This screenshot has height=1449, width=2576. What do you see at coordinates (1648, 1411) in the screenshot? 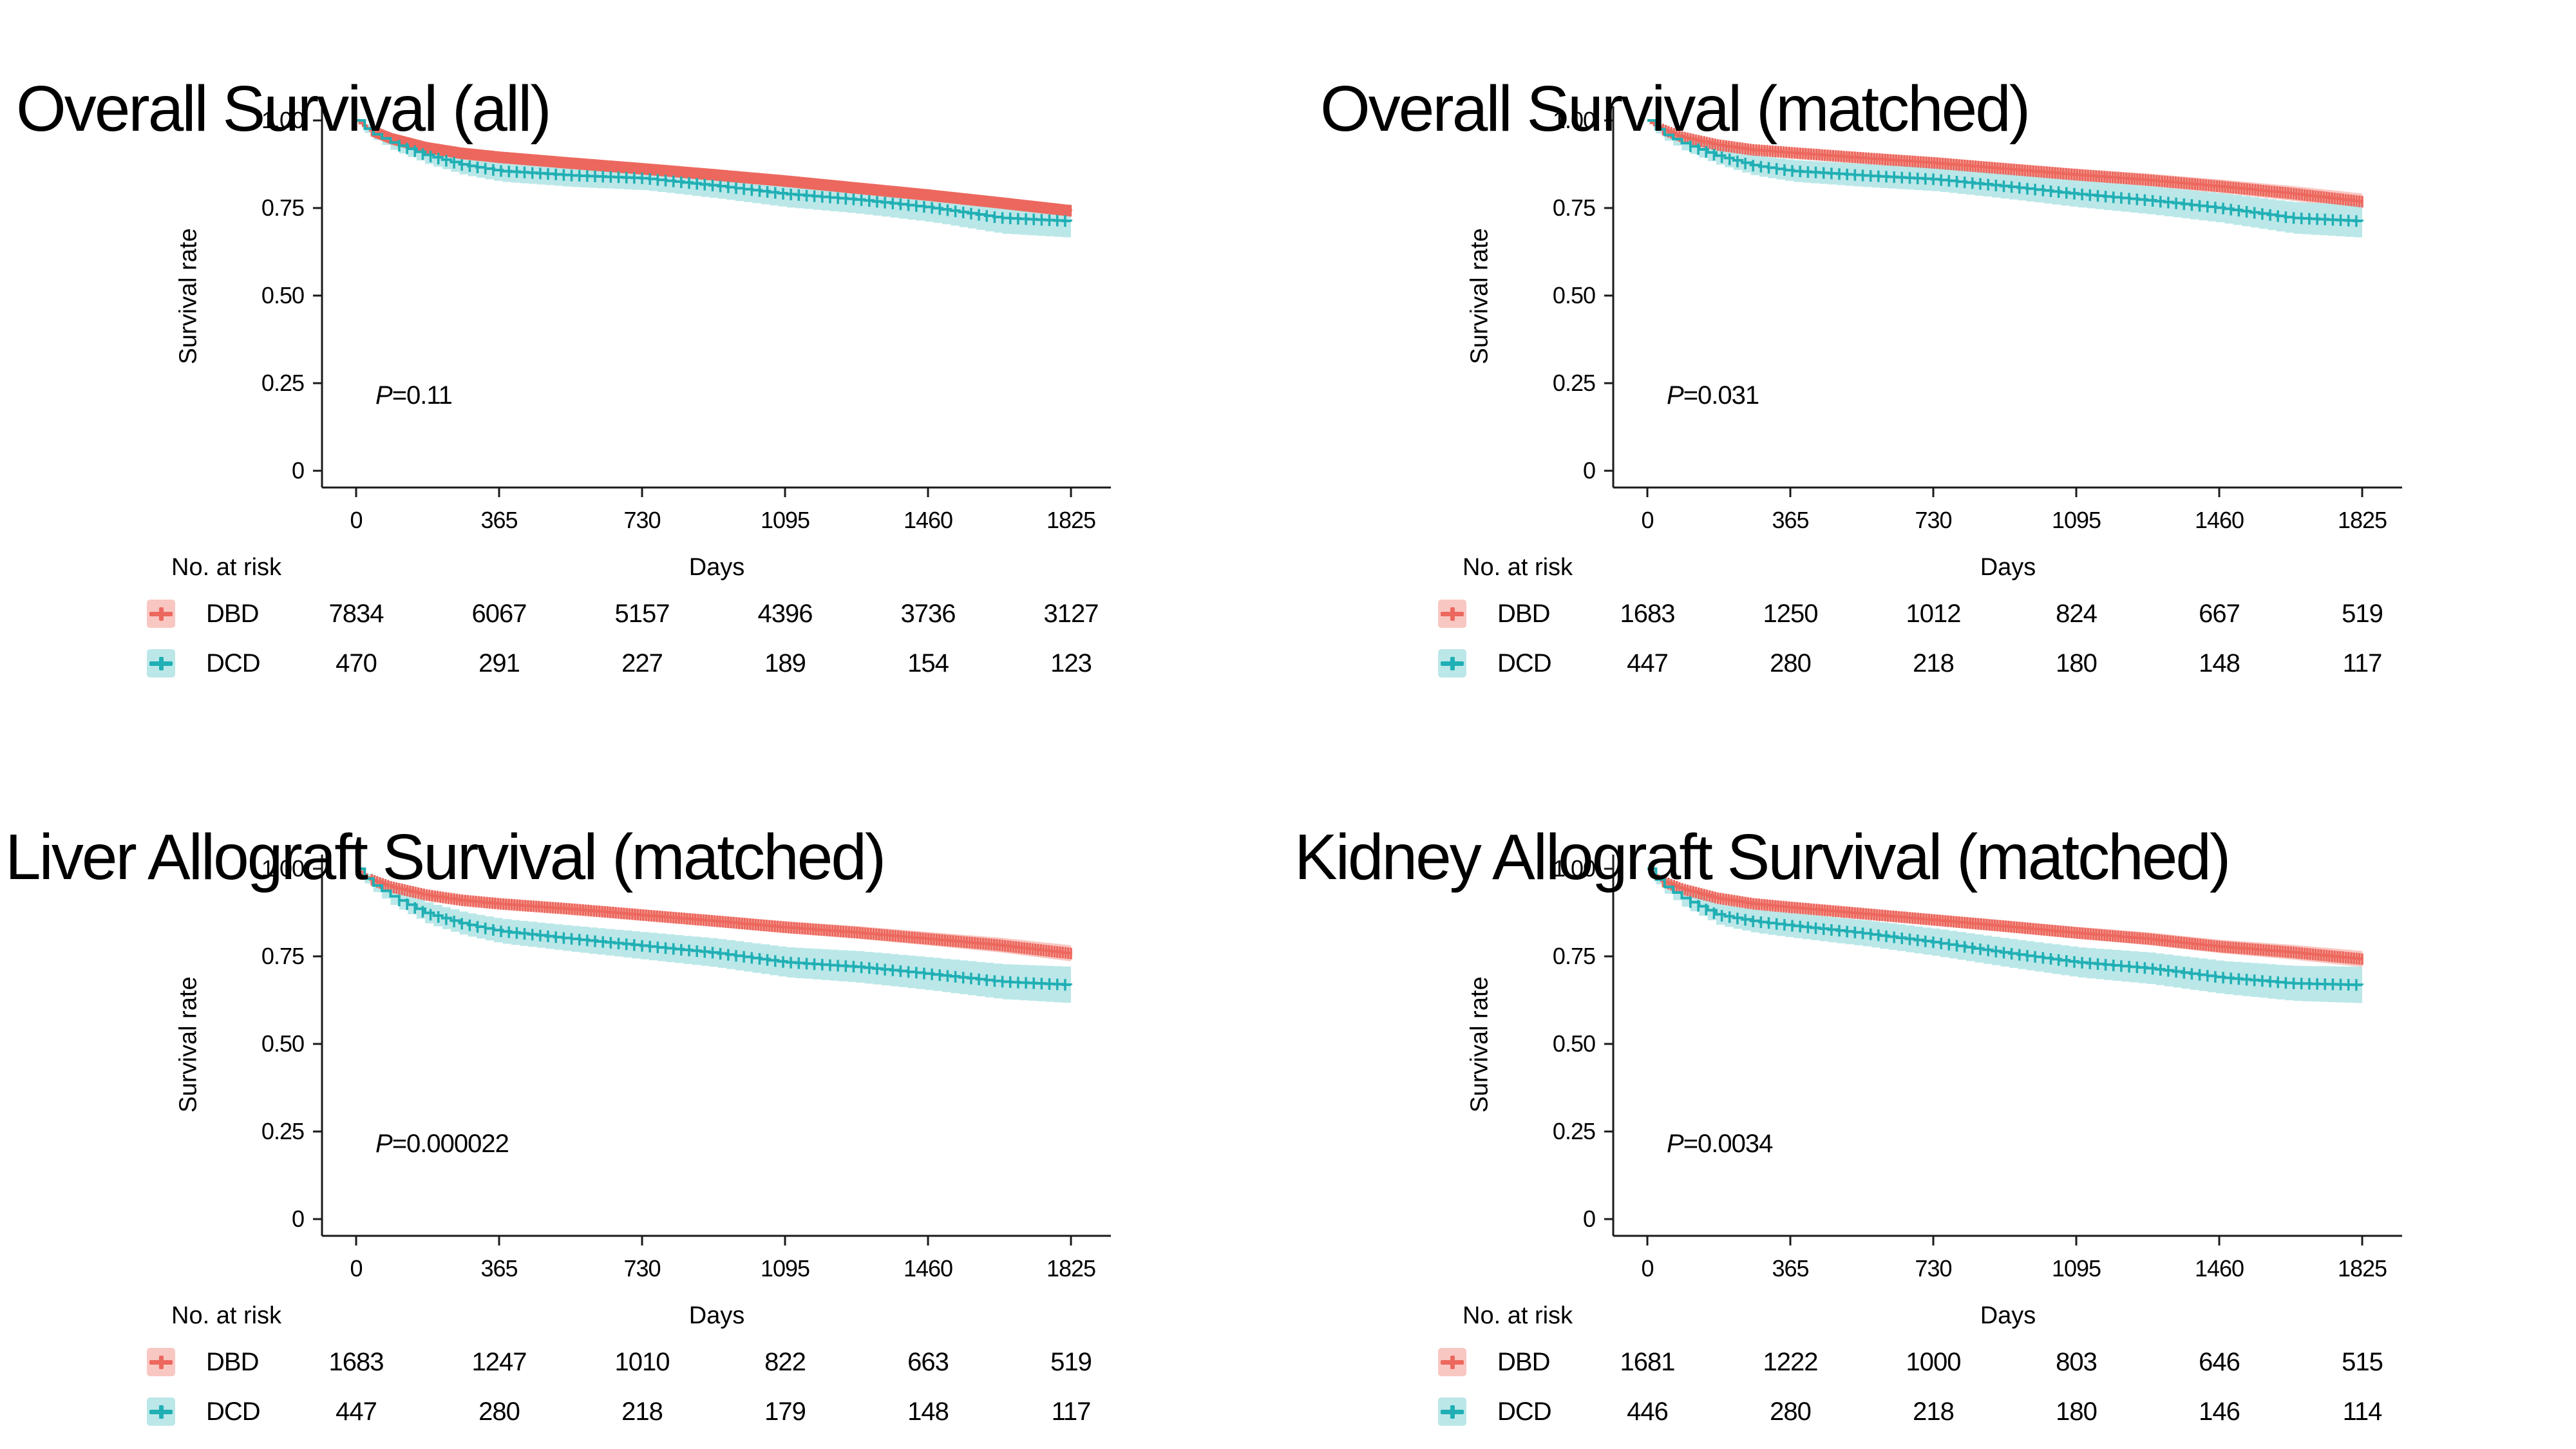
I see `risk-count: 446` at bounding box center [1648, 1411].